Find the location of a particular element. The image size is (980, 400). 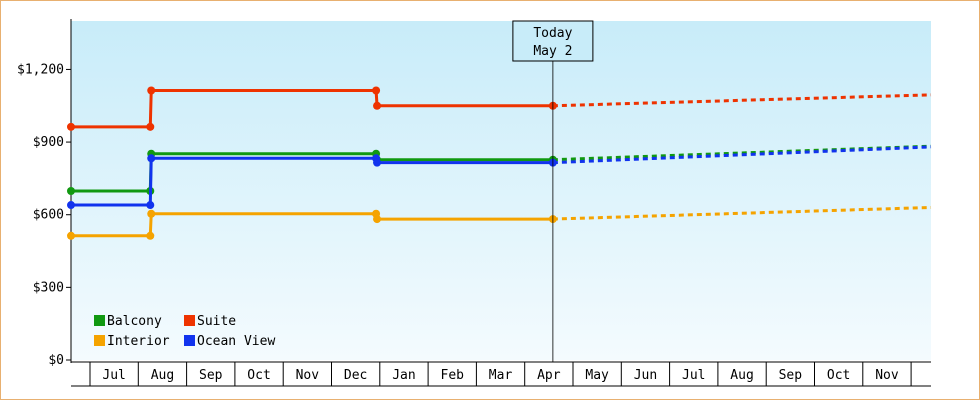

legend-label: Suite is located at coordinates (216, 321).